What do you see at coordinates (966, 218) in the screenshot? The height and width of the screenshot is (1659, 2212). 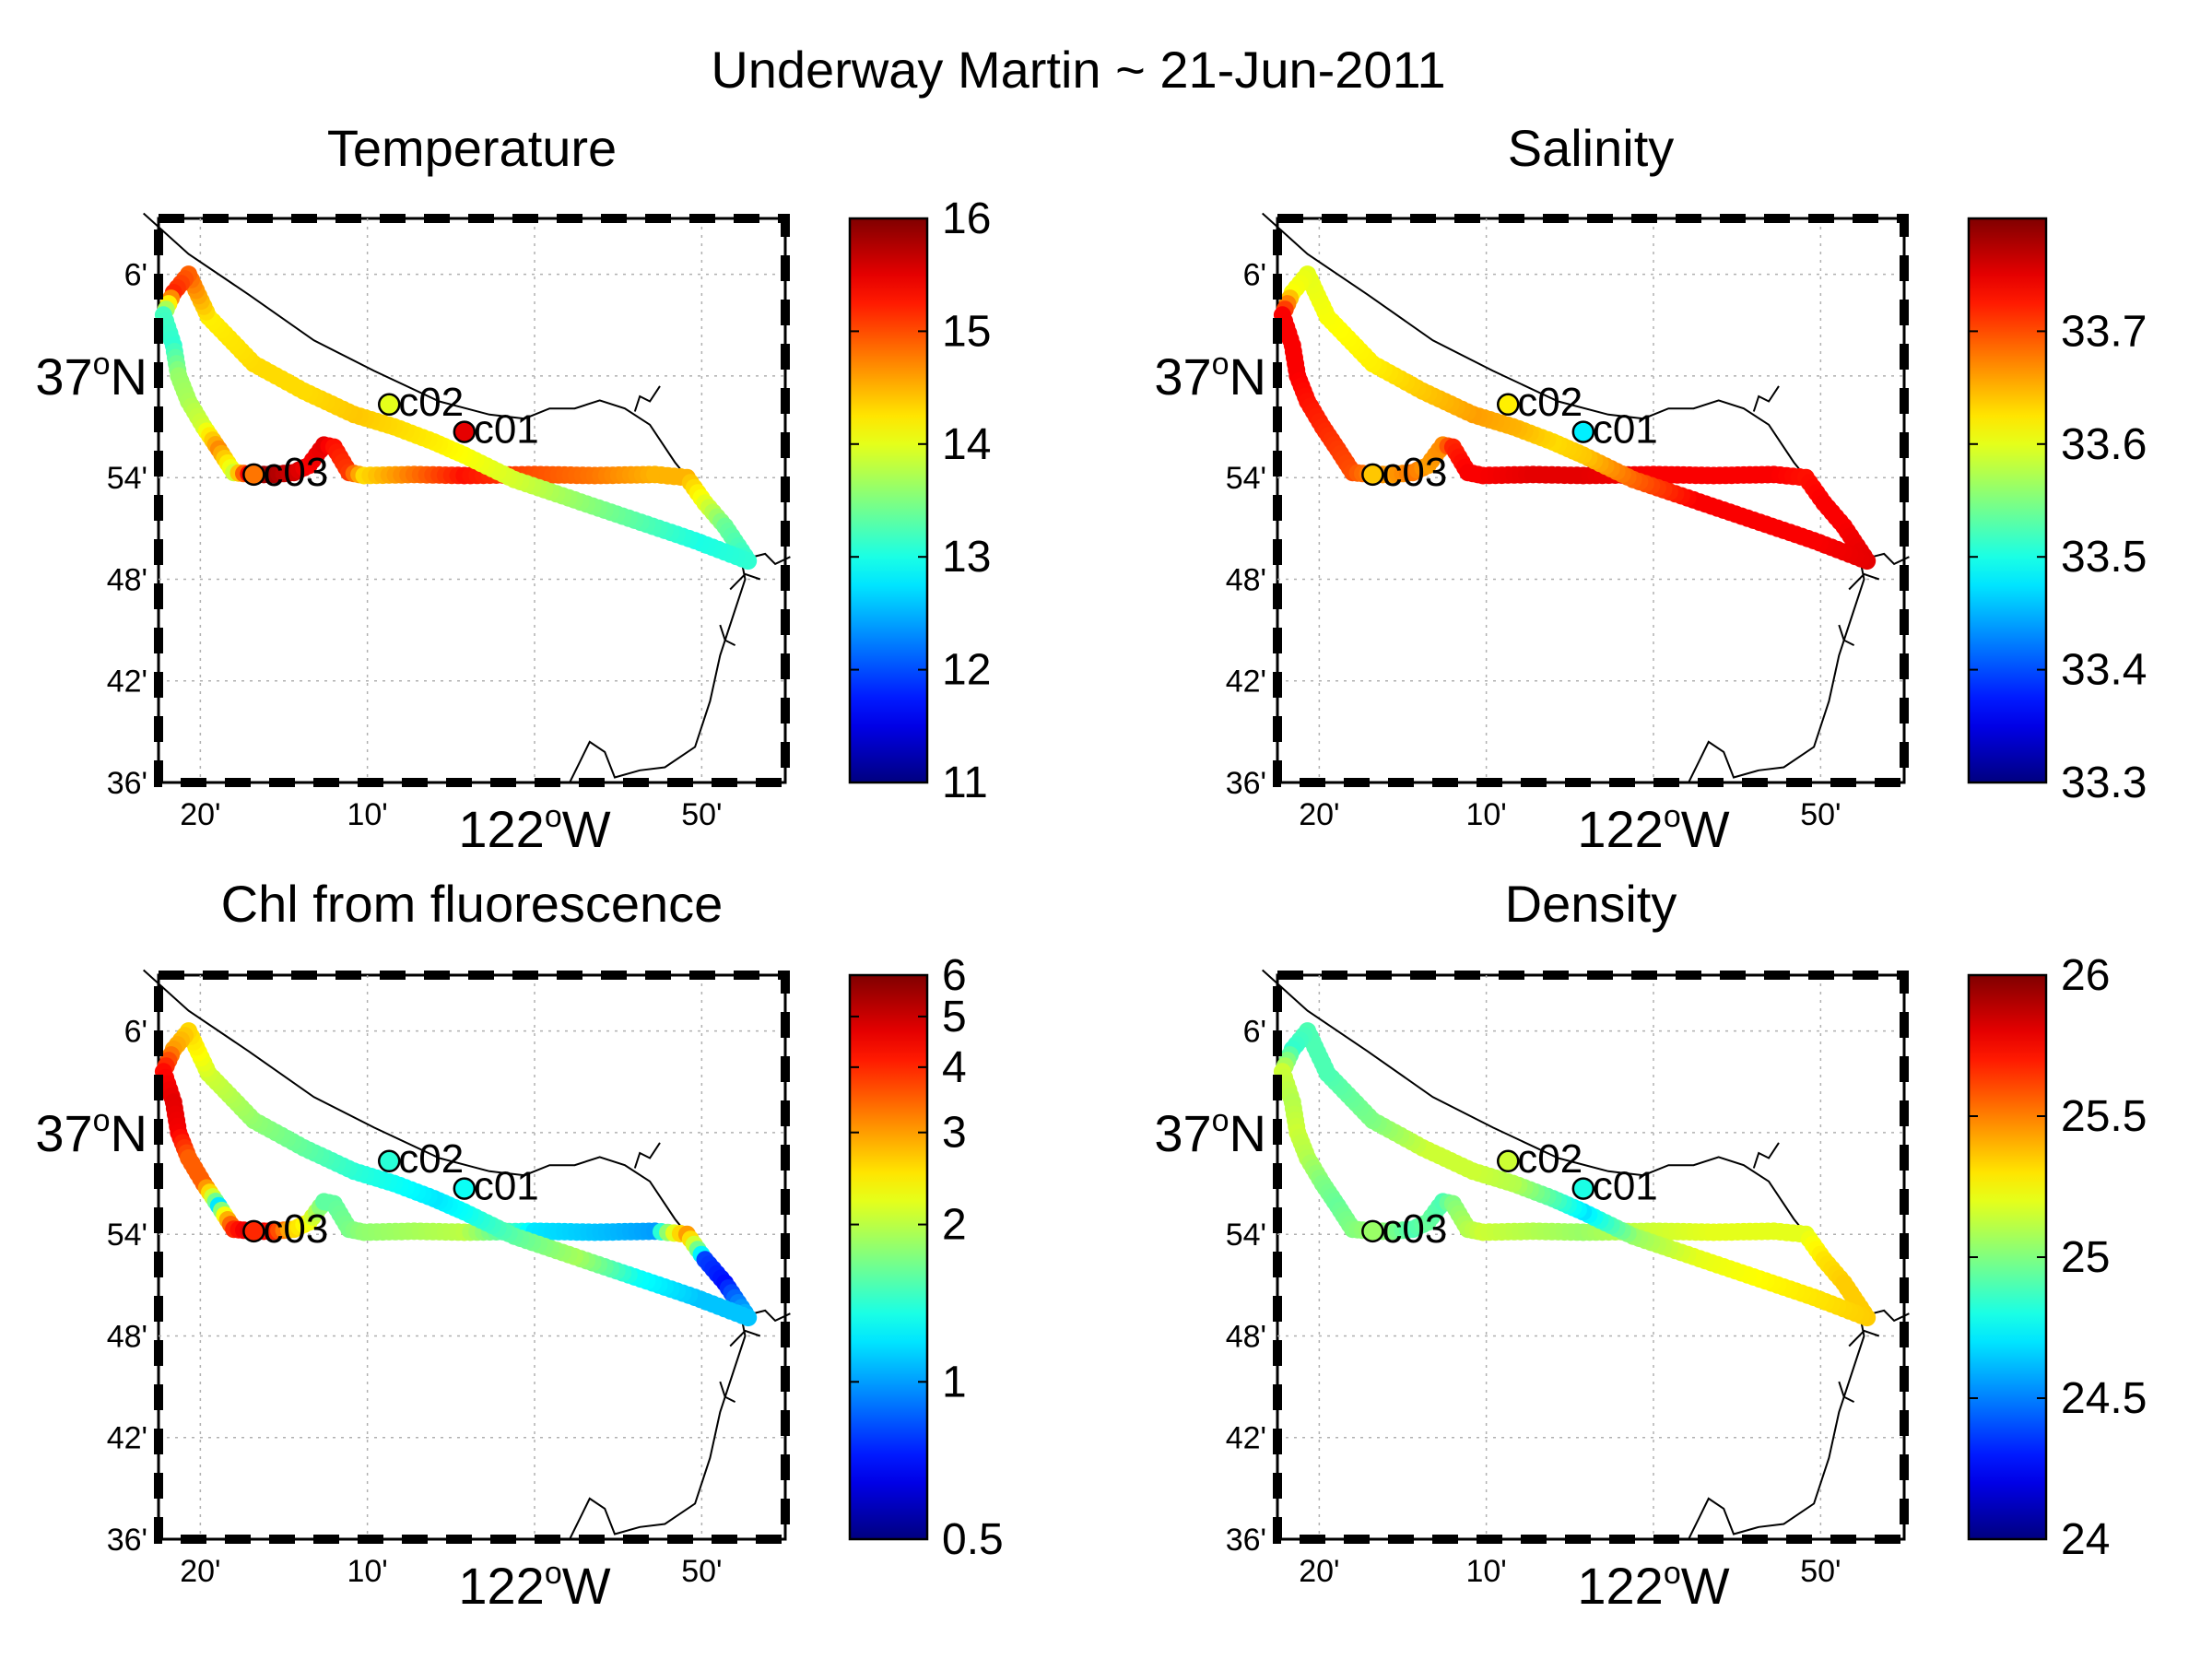 I see `colorbar-tick-label: 16` at bounding box center [966, 218].